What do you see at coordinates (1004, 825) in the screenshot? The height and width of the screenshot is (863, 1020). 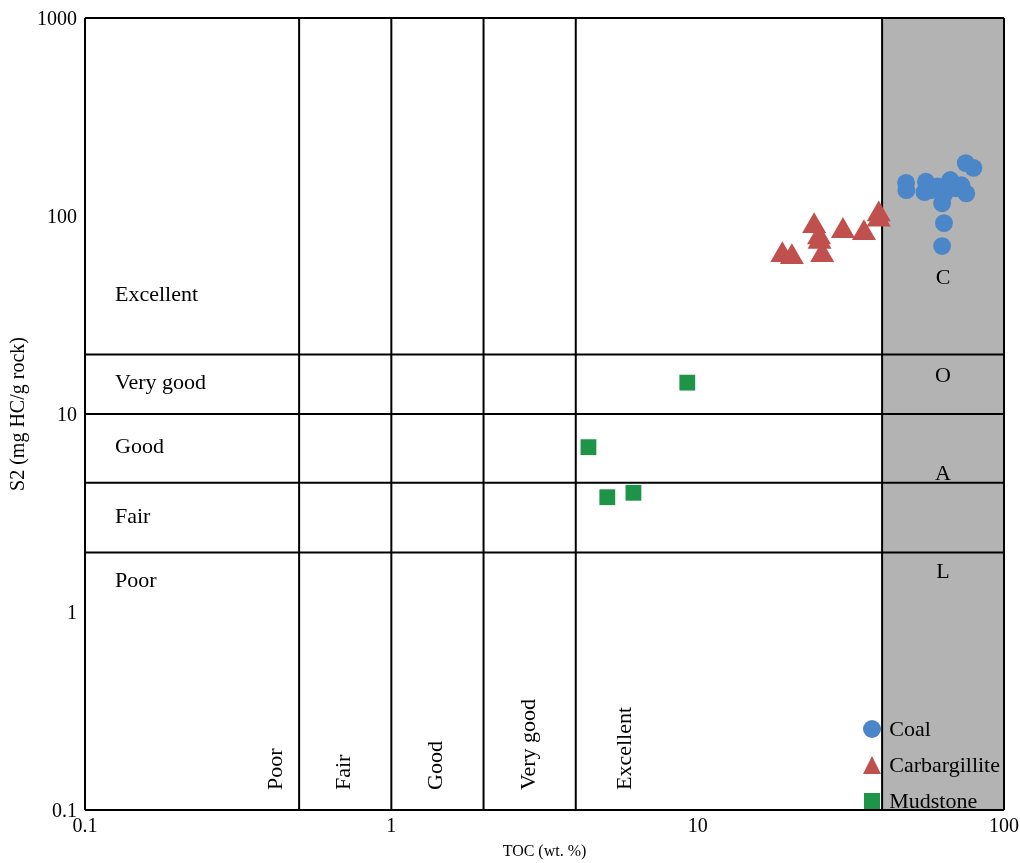 I see `x-tick-label: 100` at bounding box center [1004, 825].